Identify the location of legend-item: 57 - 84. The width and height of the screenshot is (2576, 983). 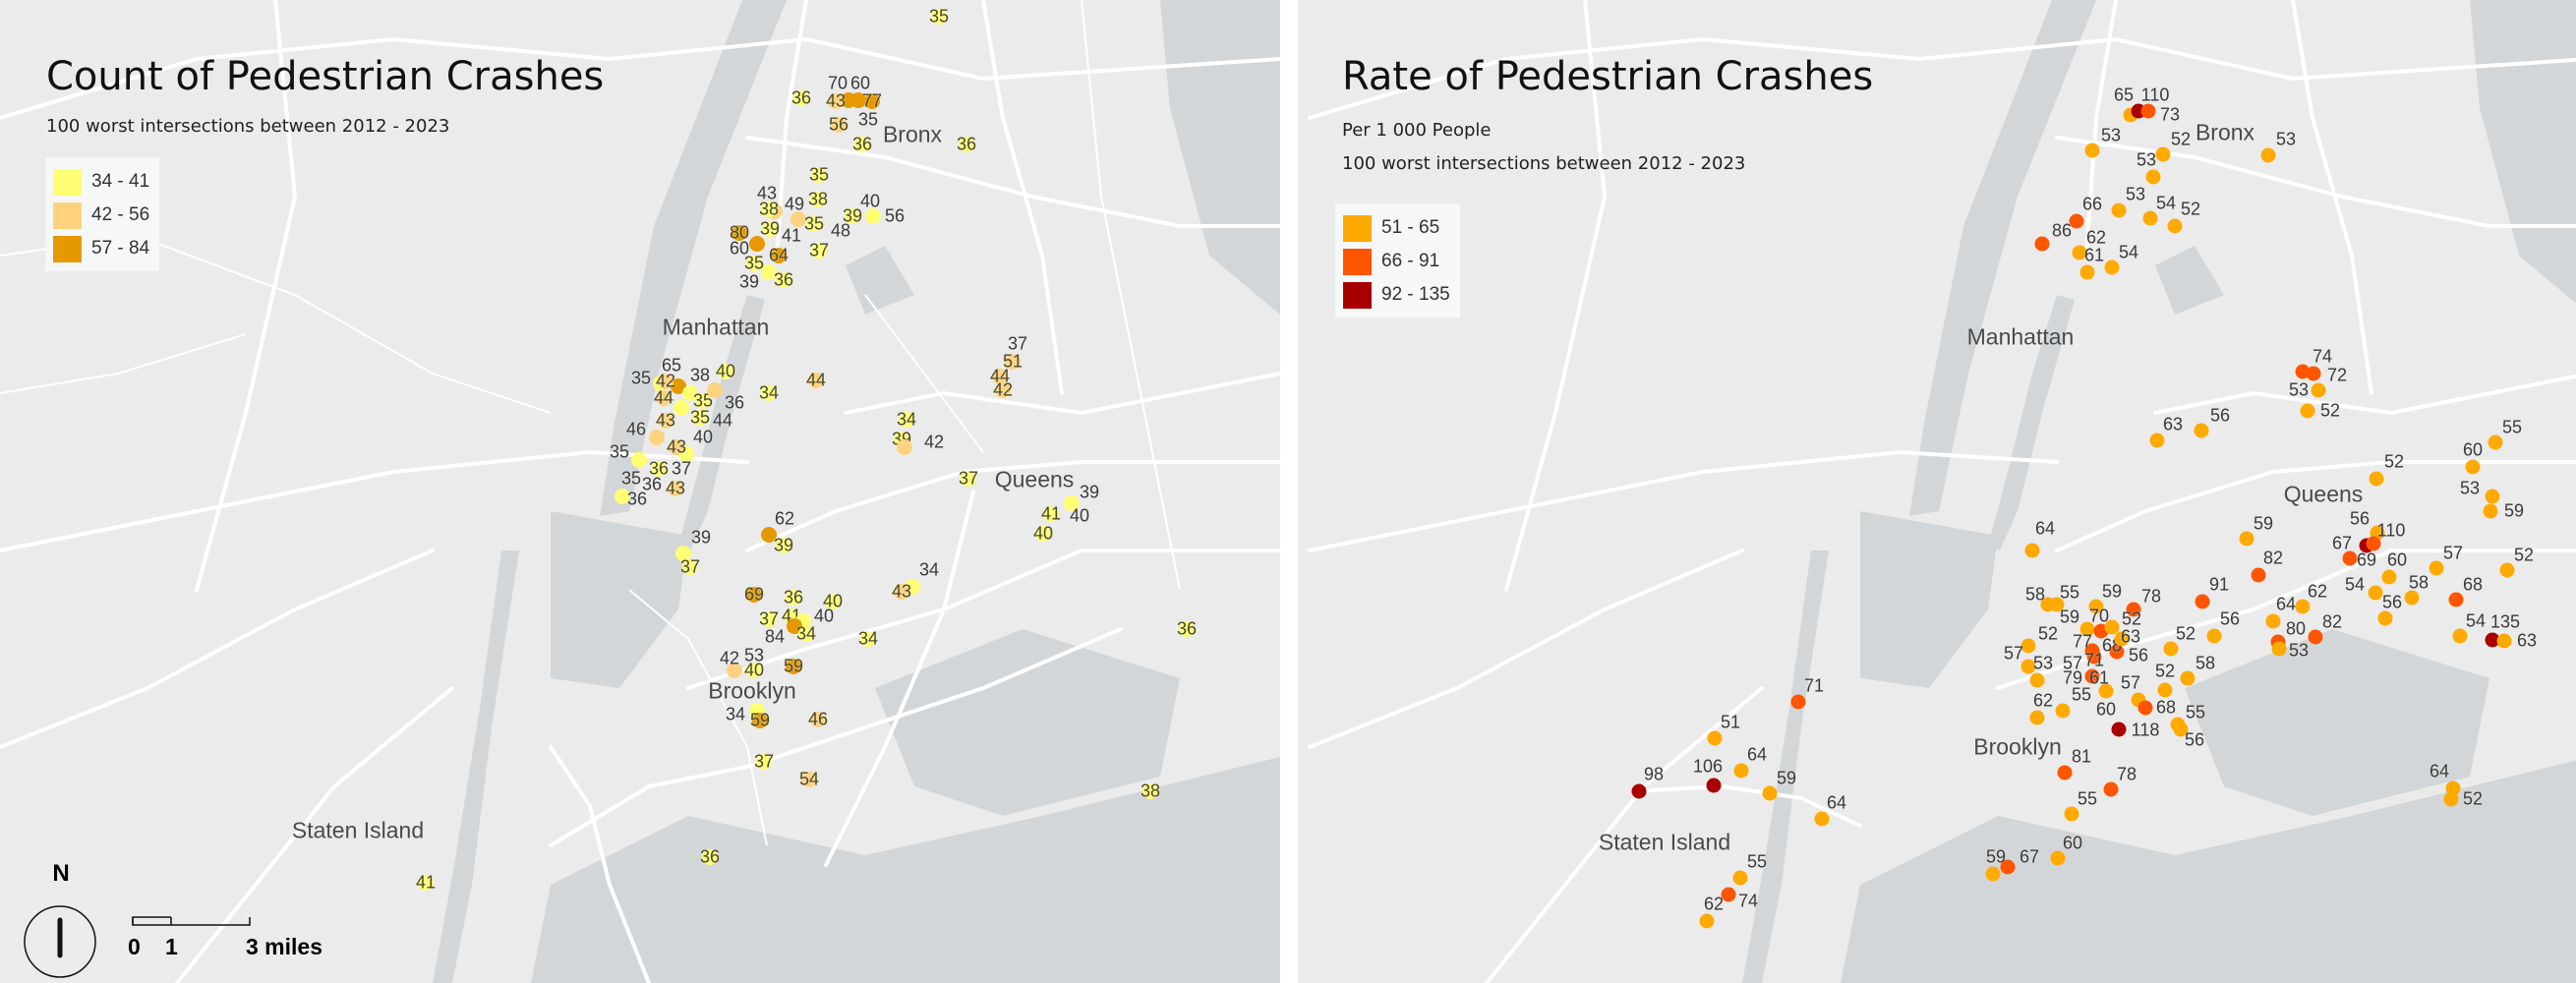
(101, 249).